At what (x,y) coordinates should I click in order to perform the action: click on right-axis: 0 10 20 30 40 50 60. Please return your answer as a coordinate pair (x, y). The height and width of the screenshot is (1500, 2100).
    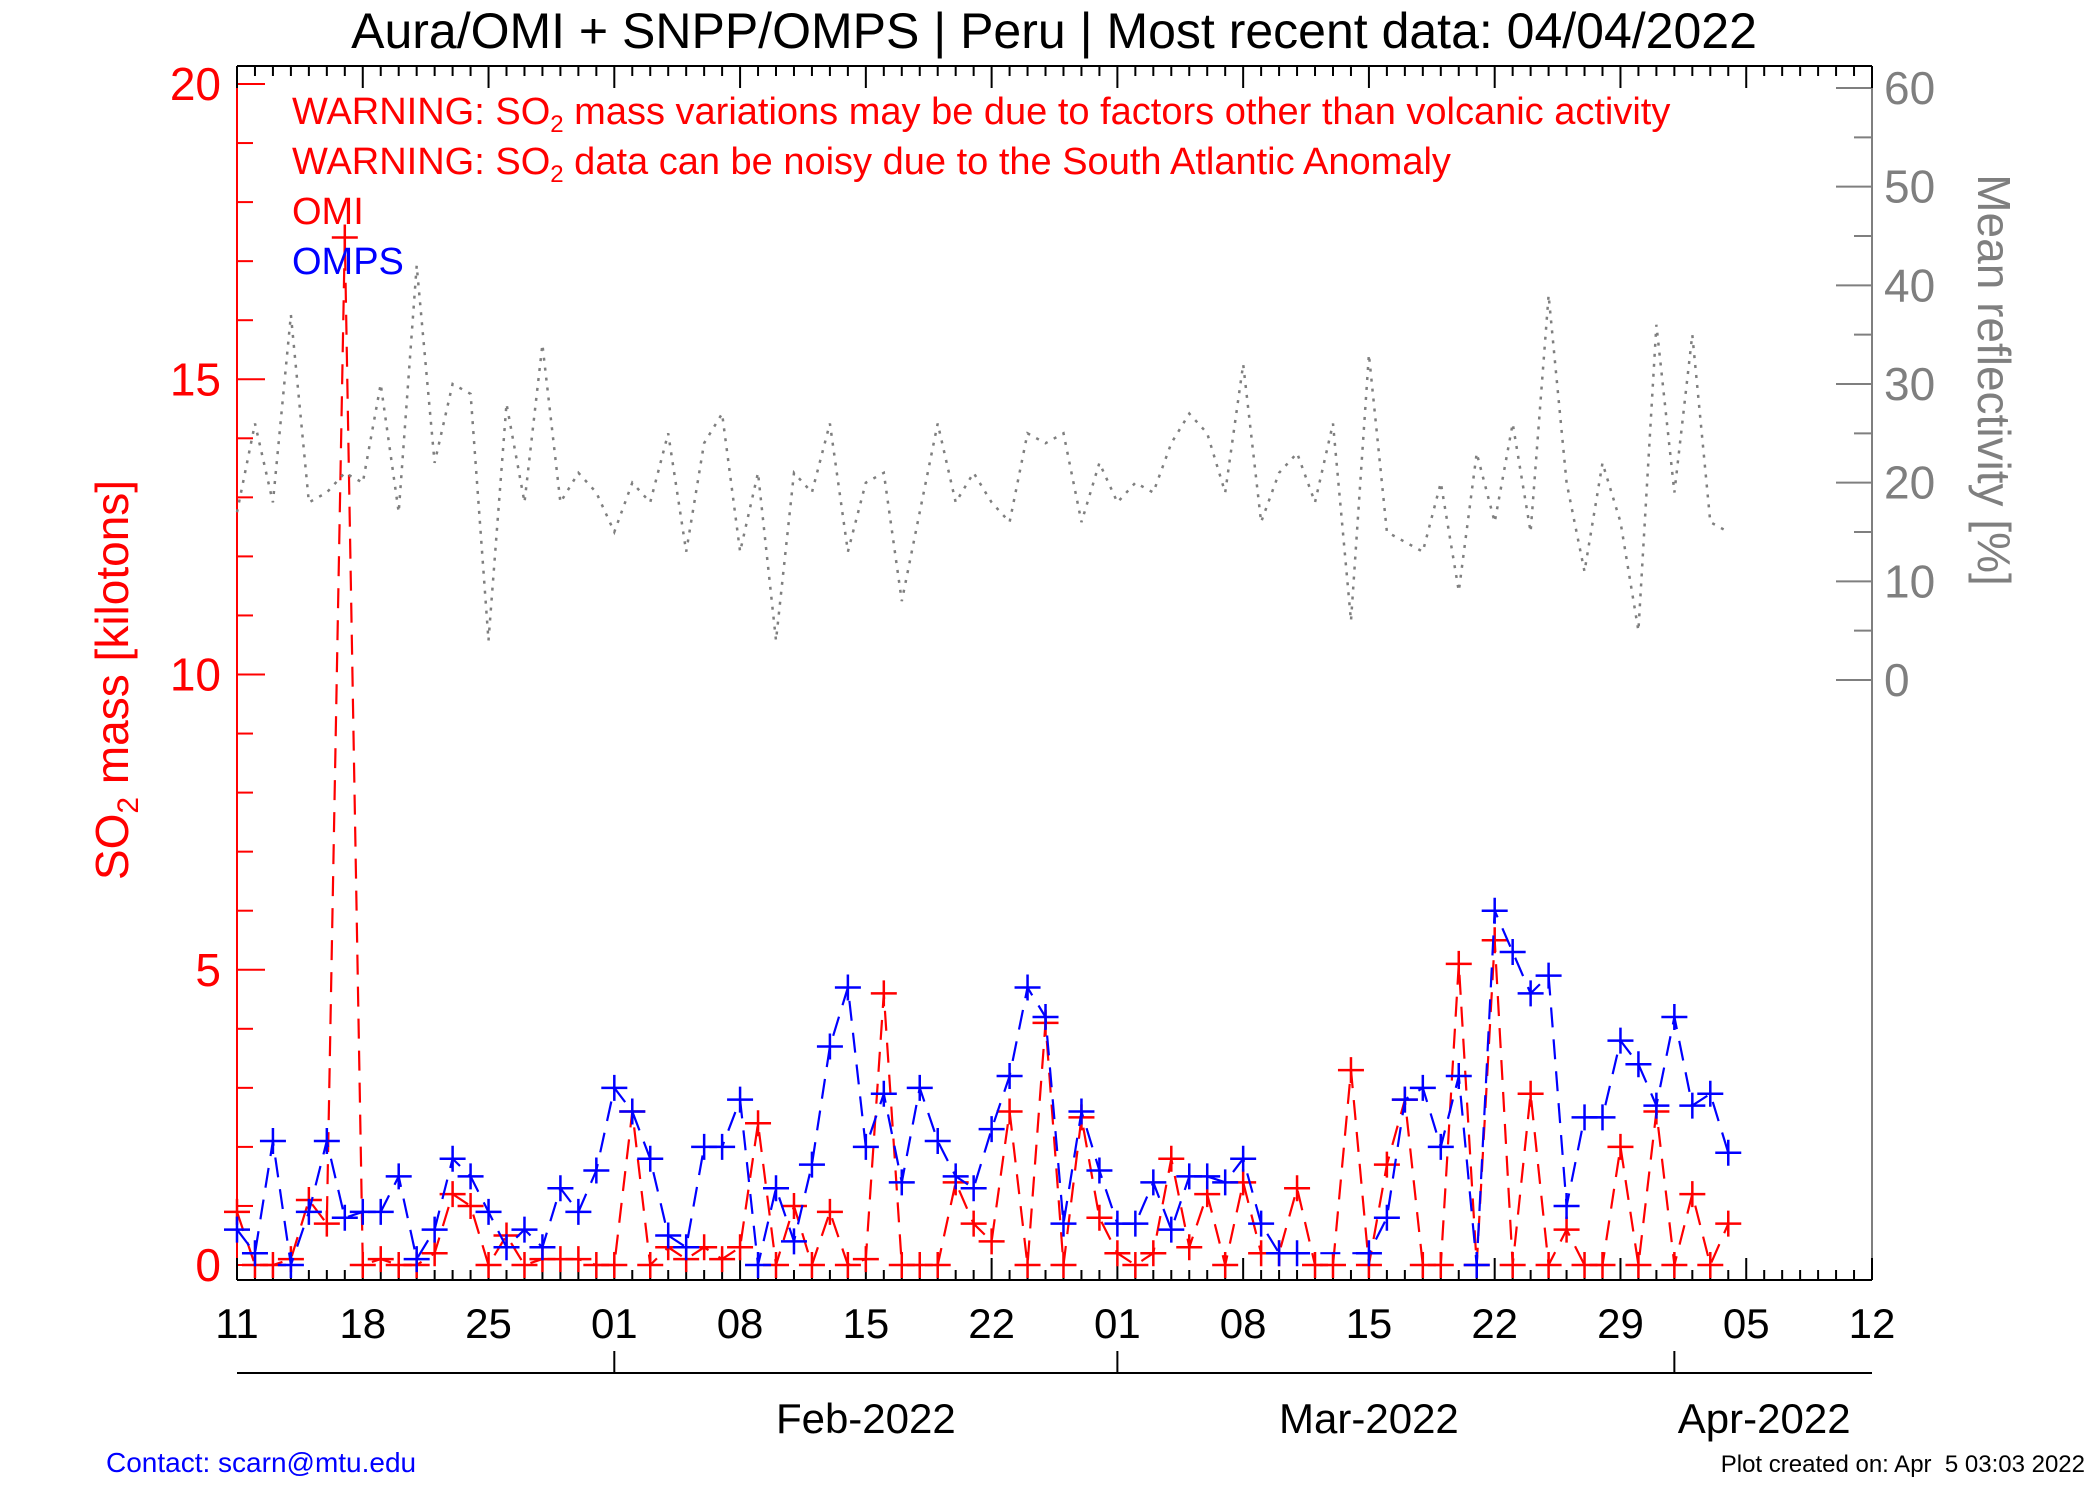
    Looking at the image, I should click on (1885, 384).